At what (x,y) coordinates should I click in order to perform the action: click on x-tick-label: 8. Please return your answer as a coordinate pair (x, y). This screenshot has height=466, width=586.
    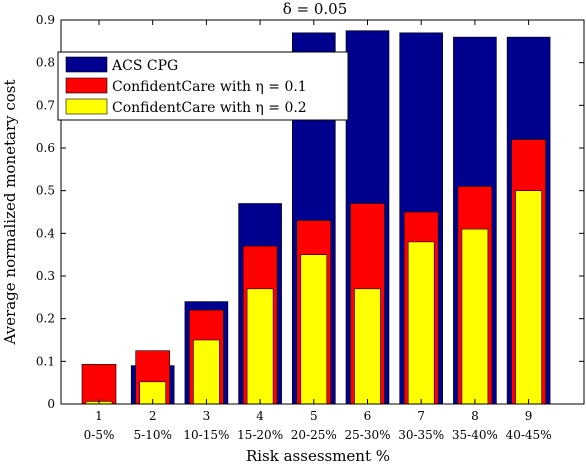
    Looking at the image, I should click on (475, 416).